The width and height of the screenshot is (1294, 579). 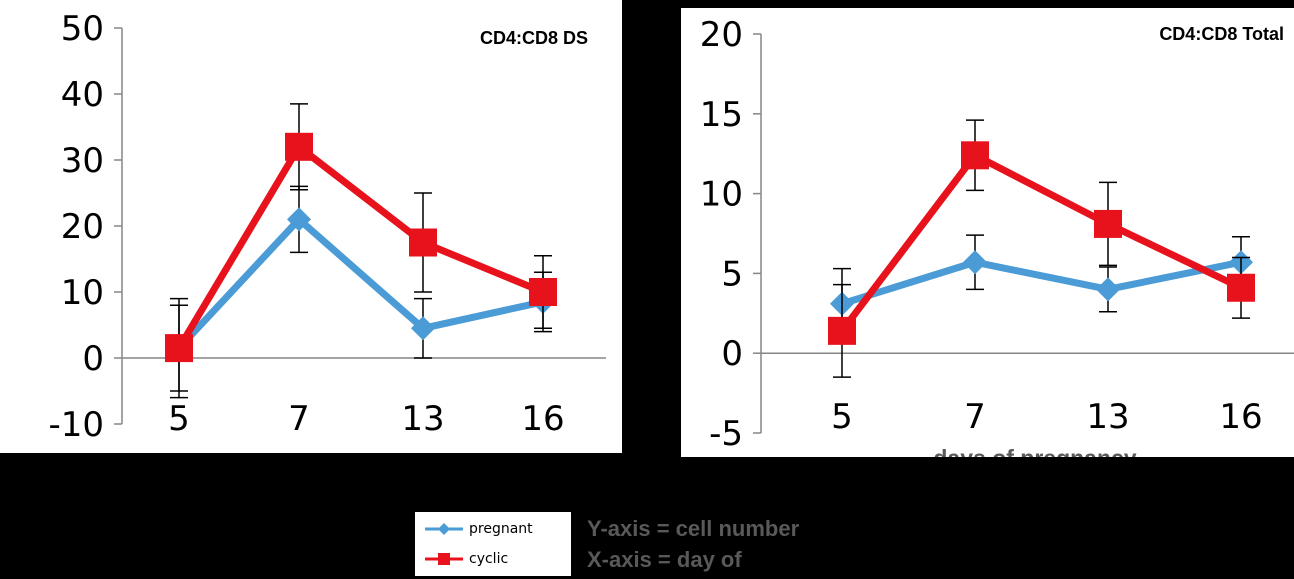 I want to click on y-tick-label: -5, so click(x=726, y=434).